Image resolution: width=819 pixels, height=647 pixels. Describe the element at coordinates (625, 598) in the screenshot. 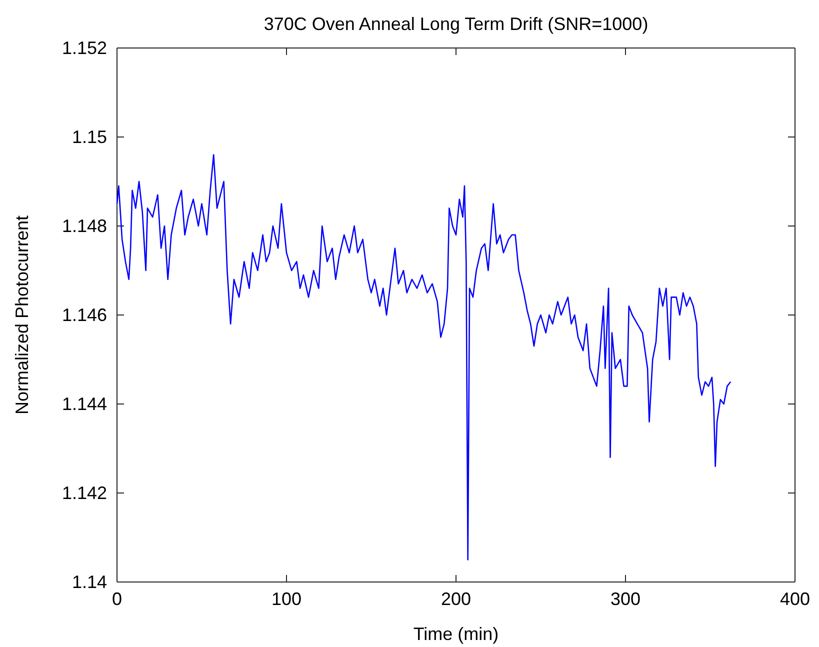

I see `x-tick-label: 300` at that location.